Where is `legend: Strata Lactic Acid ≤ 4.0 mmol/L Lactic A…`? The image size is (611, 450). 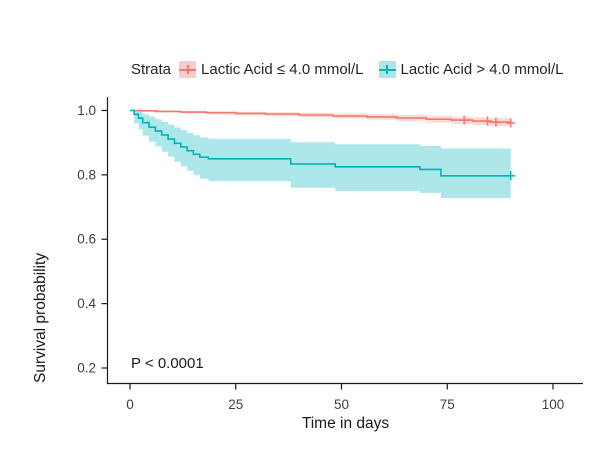 legend: Strata Lactic Acid ≤ 4.0 mmol/L Lactic A… is located at coordinates (347, 69).